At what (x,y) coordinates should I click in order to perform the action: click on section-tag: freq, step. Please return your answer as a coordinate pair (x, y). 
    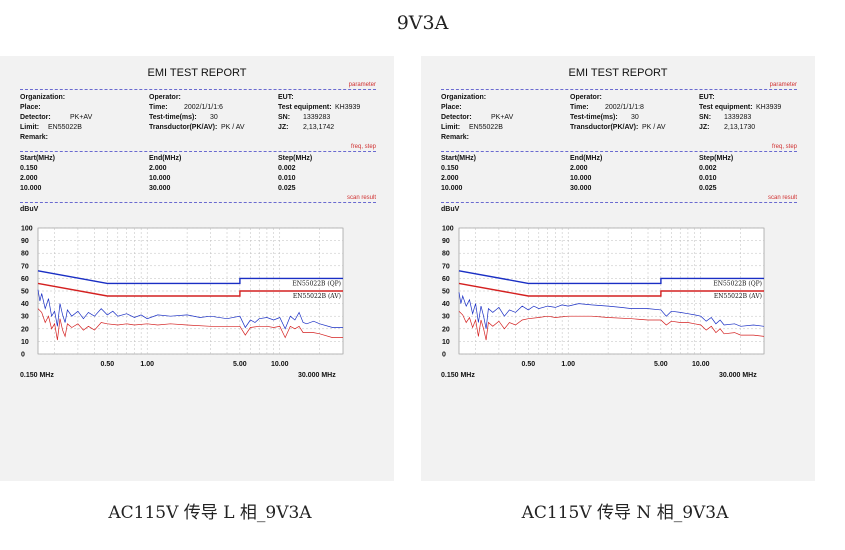
    Looking at the image, I should click on (783, 147).